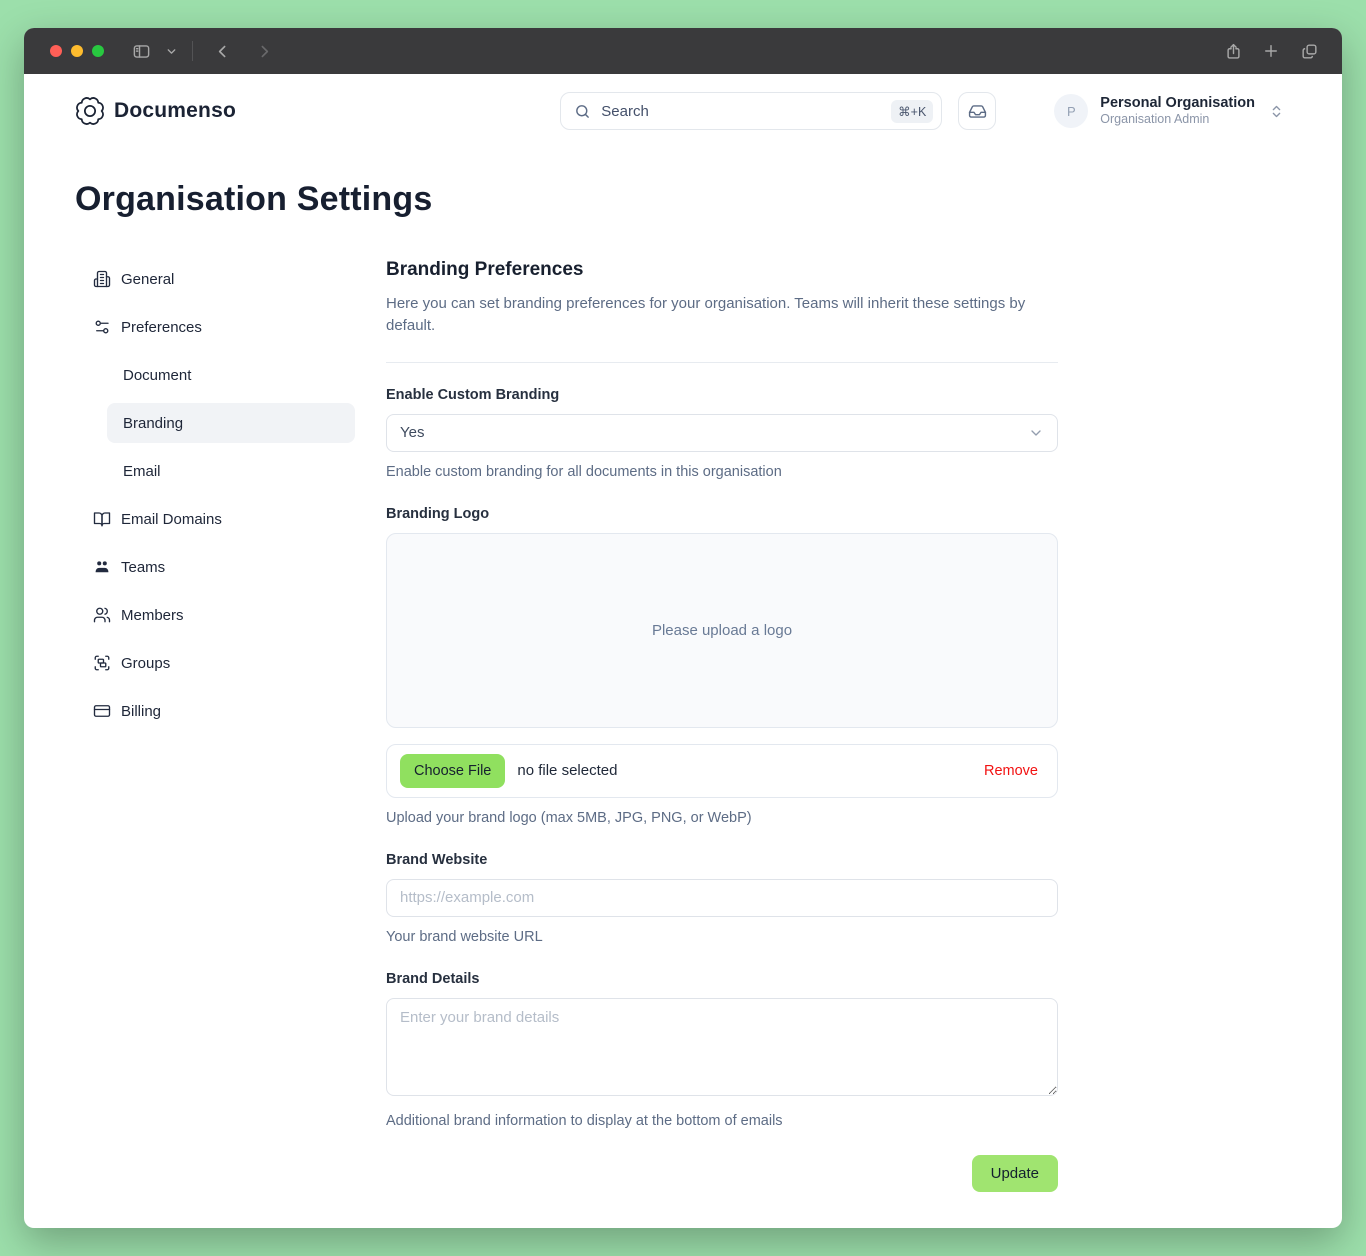 The image size is (1366, 1256). What do you see at coordinates (102, 615) in the screenshot?
I see `users-icon` at bounding box center [102, 615].